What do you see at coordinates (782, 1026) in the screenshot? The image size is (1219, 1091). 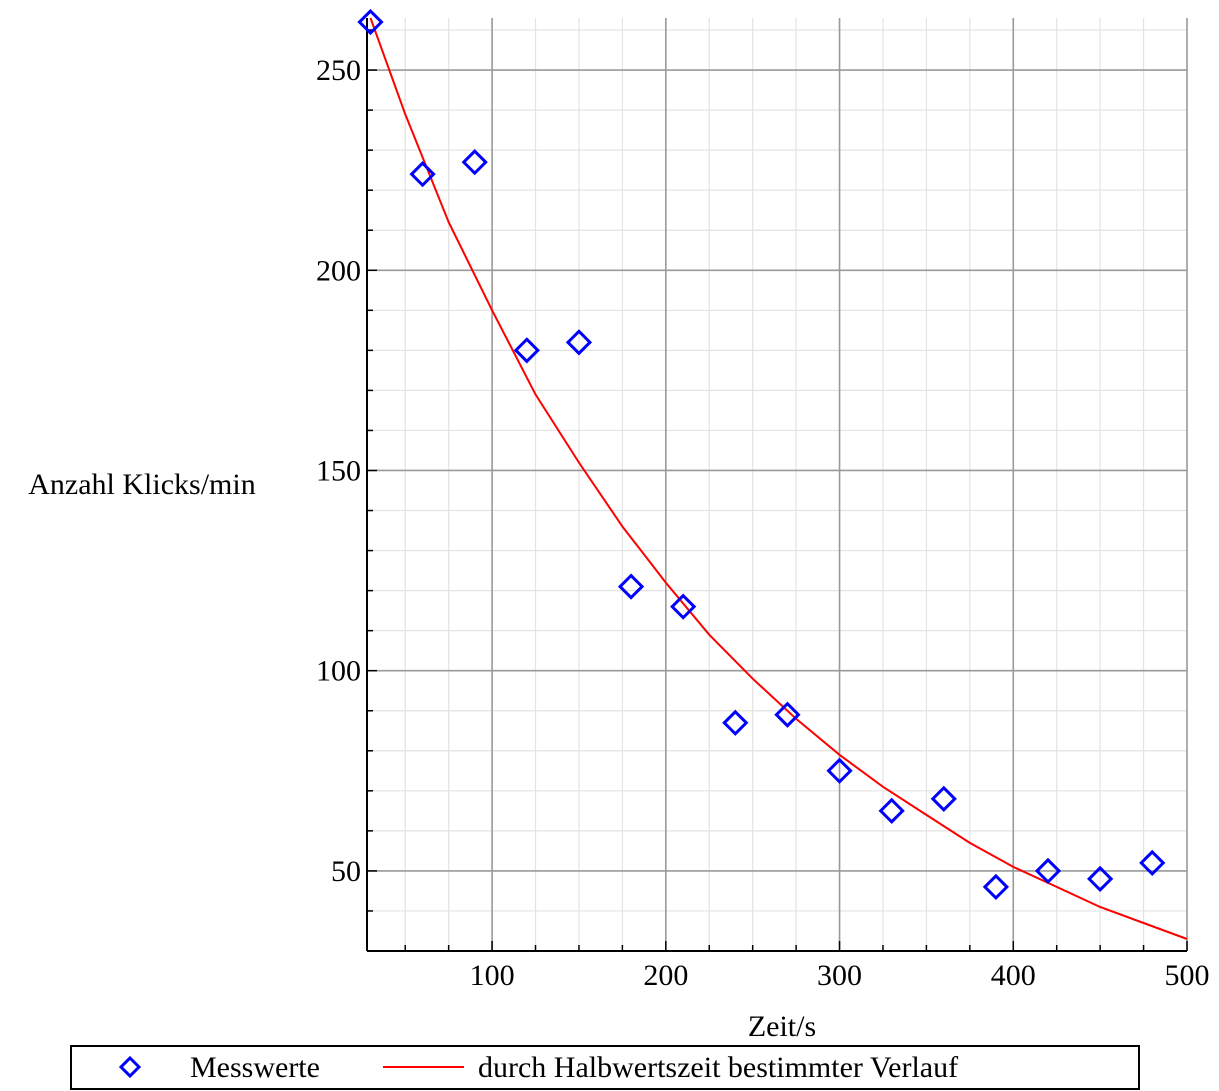 I see `x-axis-label: Zeit/s` at bounding box center [782, 1026].